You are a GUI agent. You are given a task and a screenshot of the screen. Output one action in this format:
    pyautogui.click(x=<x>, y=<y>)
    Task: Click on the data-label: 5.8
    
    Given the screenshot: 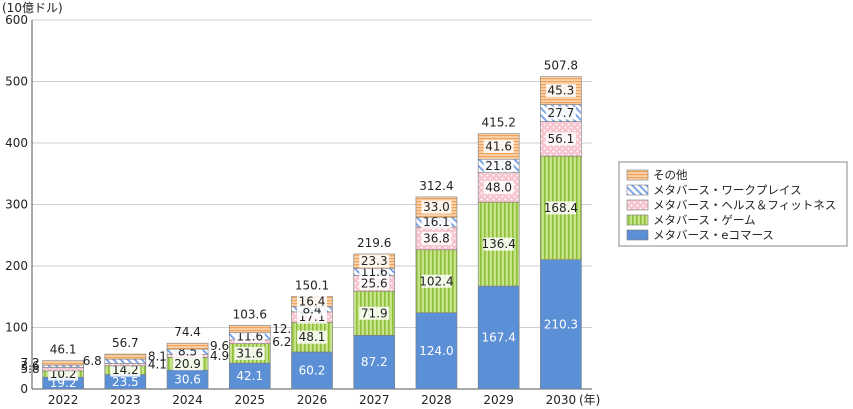 What is the action you would take?
    pyautogui.click(x=30, y=369)
    